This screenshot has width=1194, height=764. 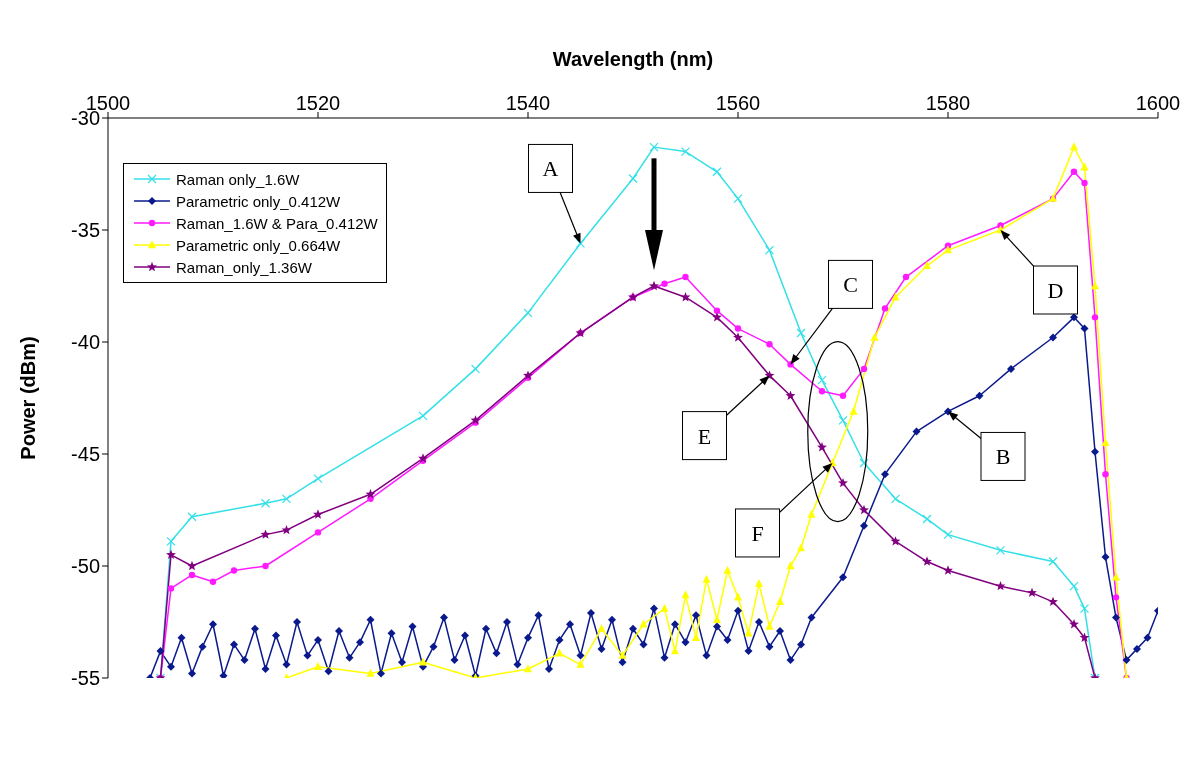 What do you see at coordinates (704, 436) in the screenshot?
I see `annotation: E` at bounding box center [704, 436].